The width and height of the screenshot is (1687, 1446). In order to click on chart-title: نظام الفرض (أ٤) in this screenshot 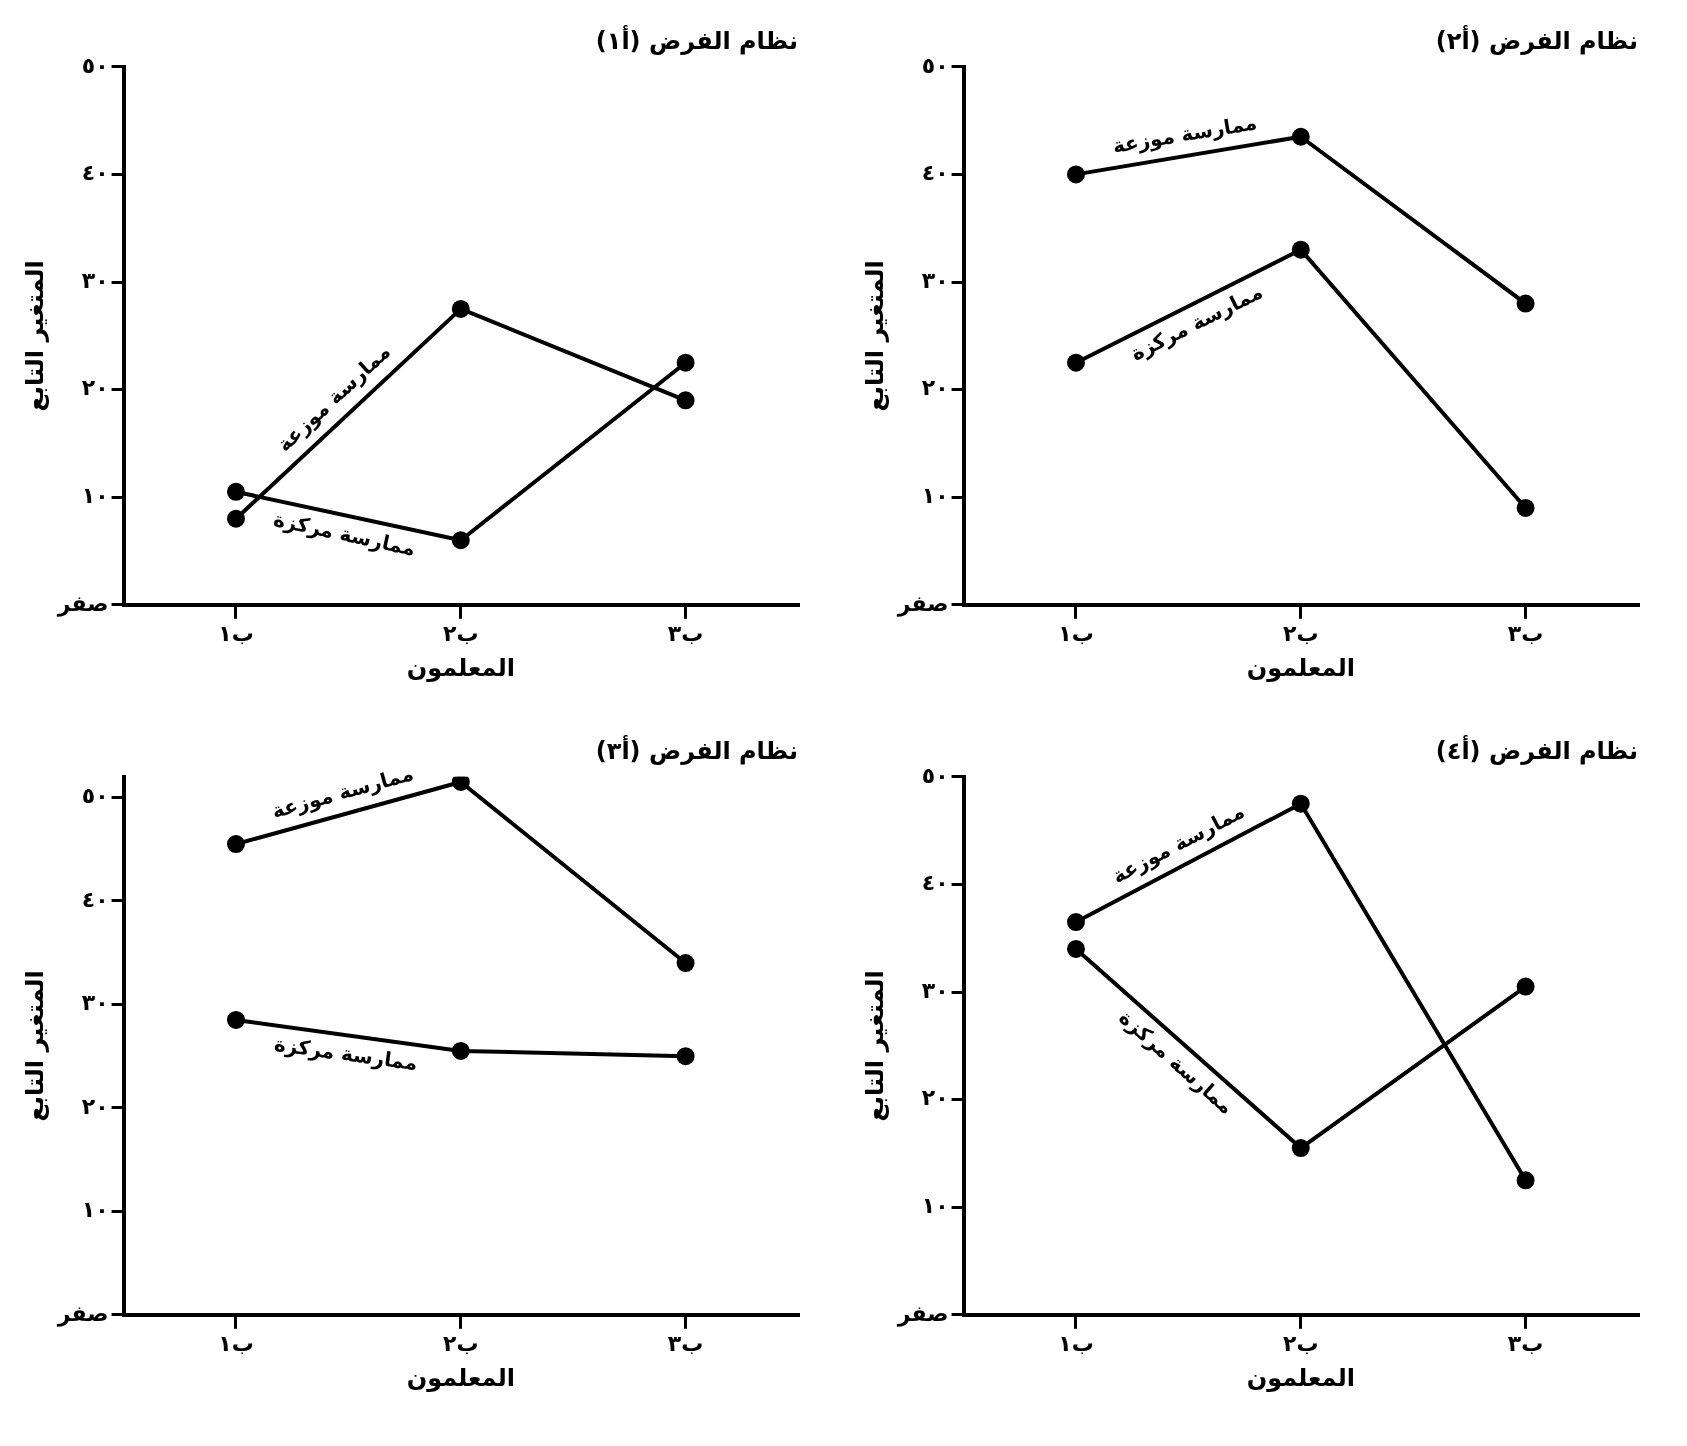, I will do `click(1536, 749)`.